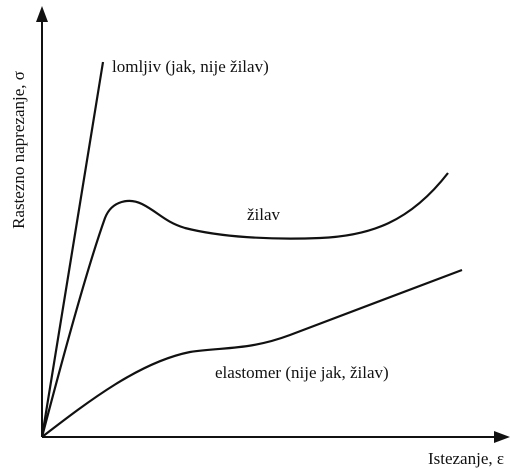  What do you see at coordinates (502, 437) in the screenshot?
I see `x-arrow` at bounding box center [502, 437].